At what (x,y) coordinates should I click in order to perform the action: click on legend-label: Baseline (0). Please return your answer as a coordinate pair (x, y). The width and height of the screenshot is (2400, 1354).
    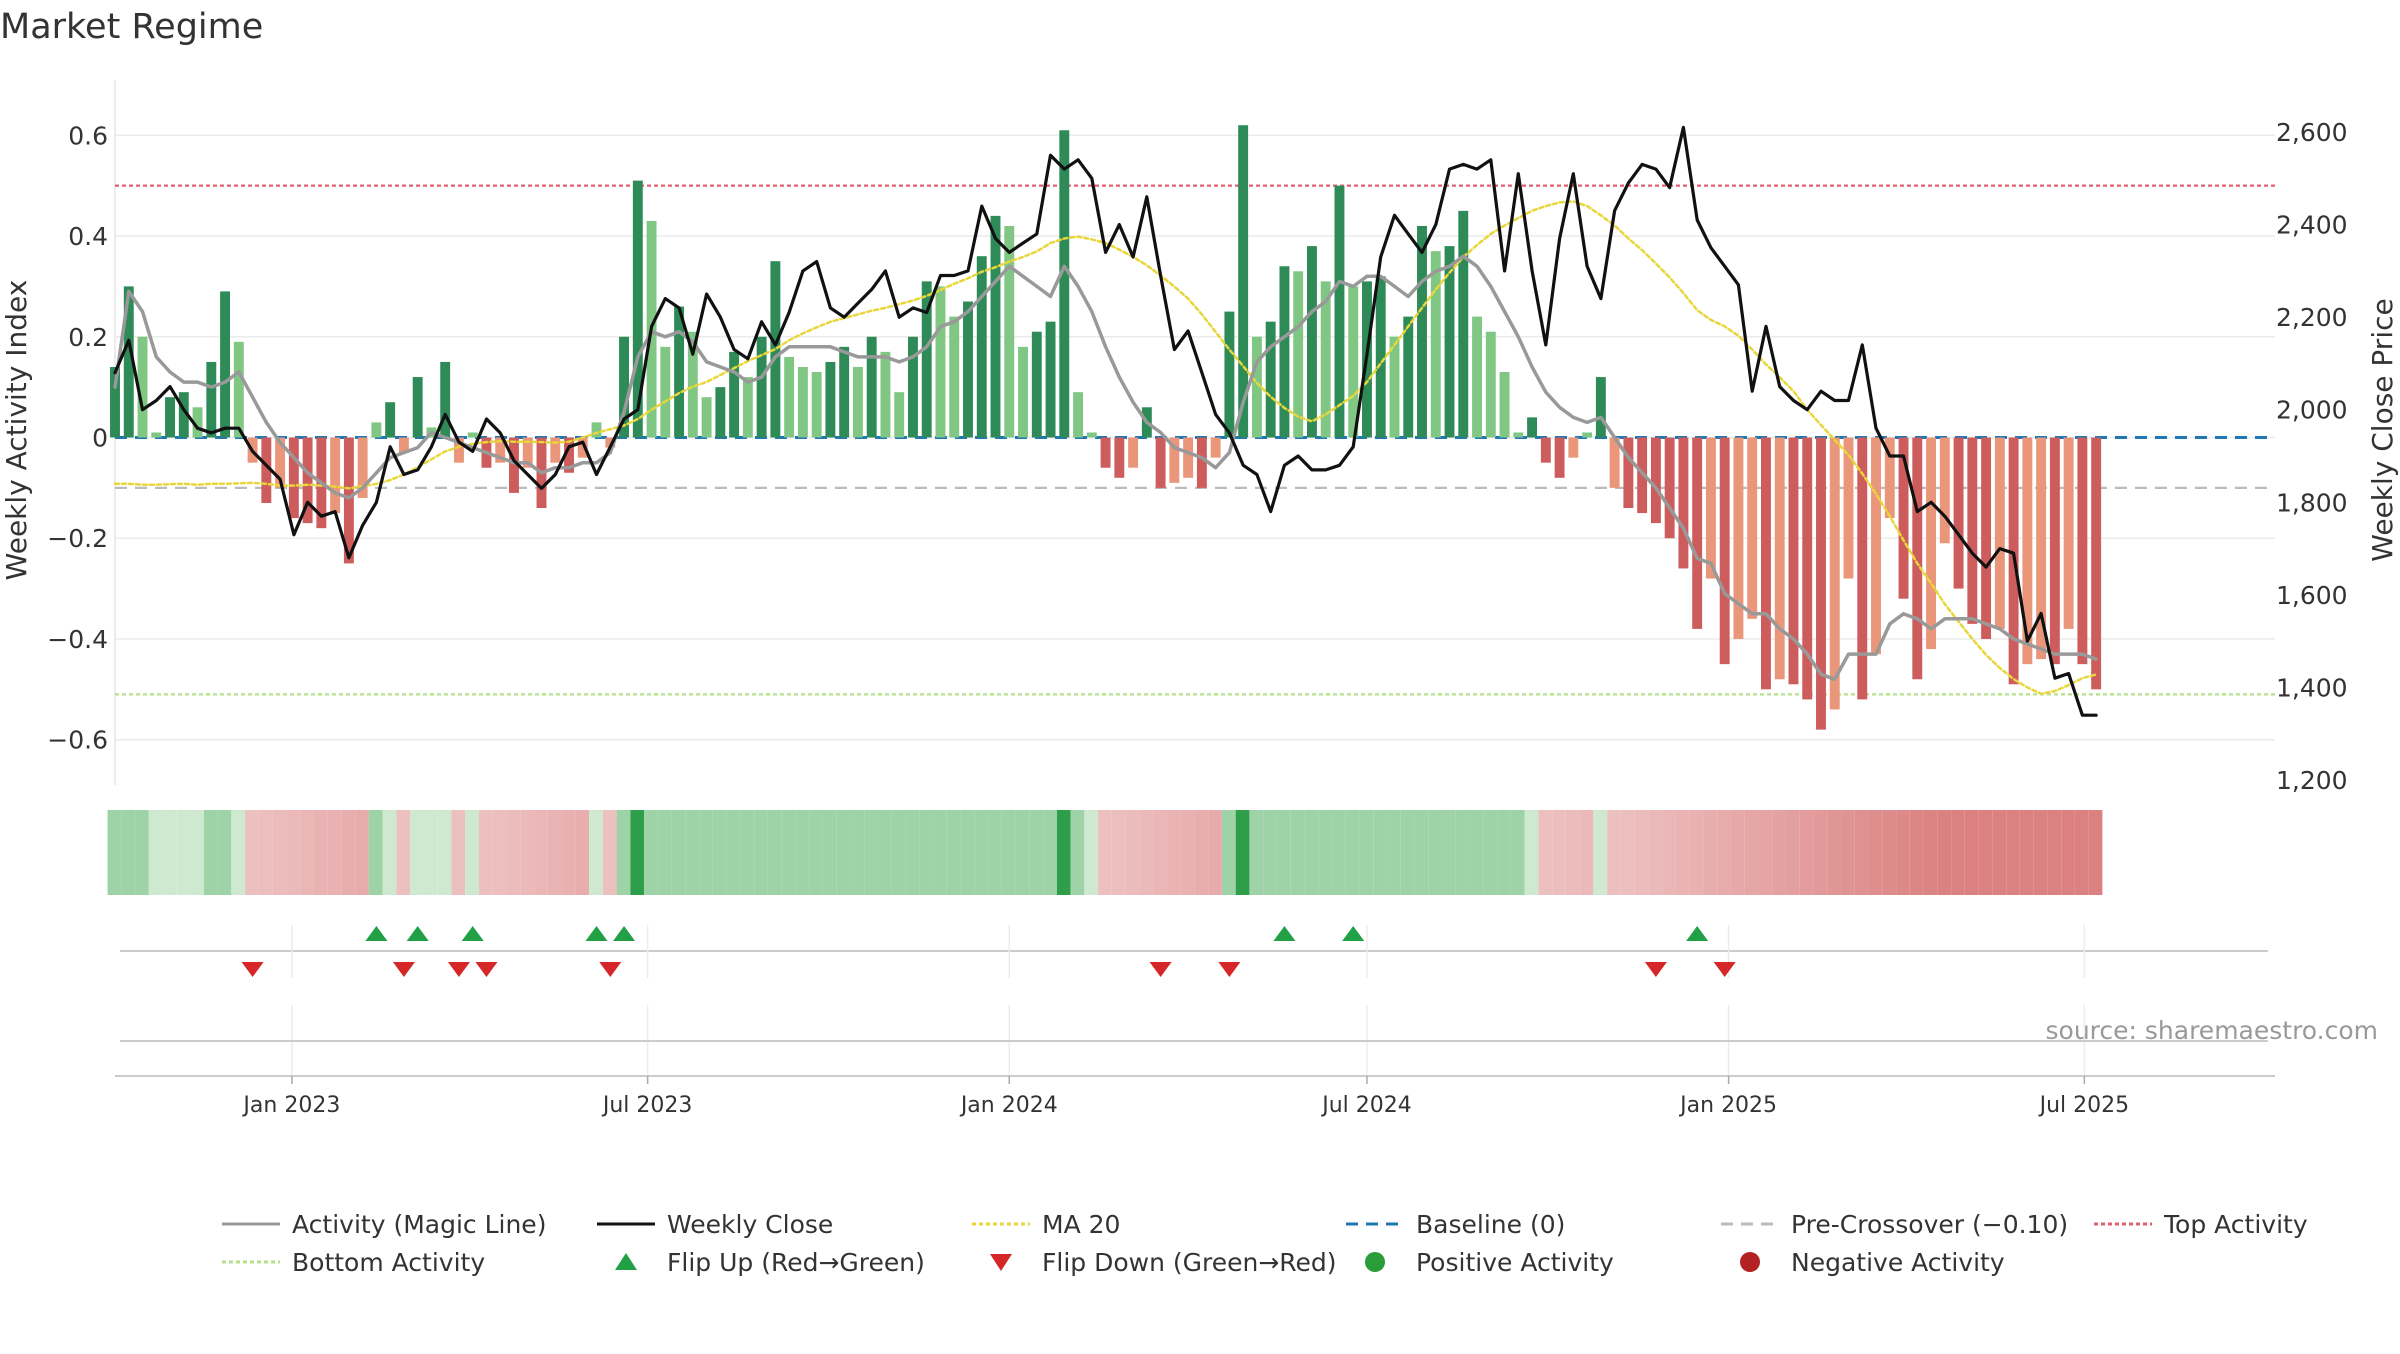
    Looking at the image, I should click on (1490, 1224).